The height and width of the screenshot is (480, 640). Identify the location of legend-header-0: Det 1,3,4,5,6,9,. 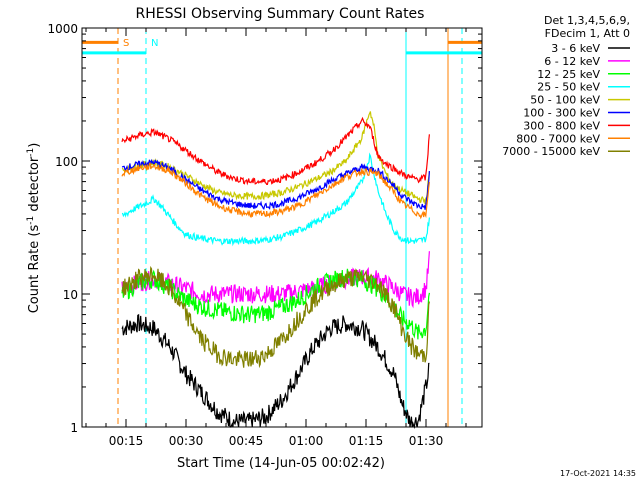
(587, 20).